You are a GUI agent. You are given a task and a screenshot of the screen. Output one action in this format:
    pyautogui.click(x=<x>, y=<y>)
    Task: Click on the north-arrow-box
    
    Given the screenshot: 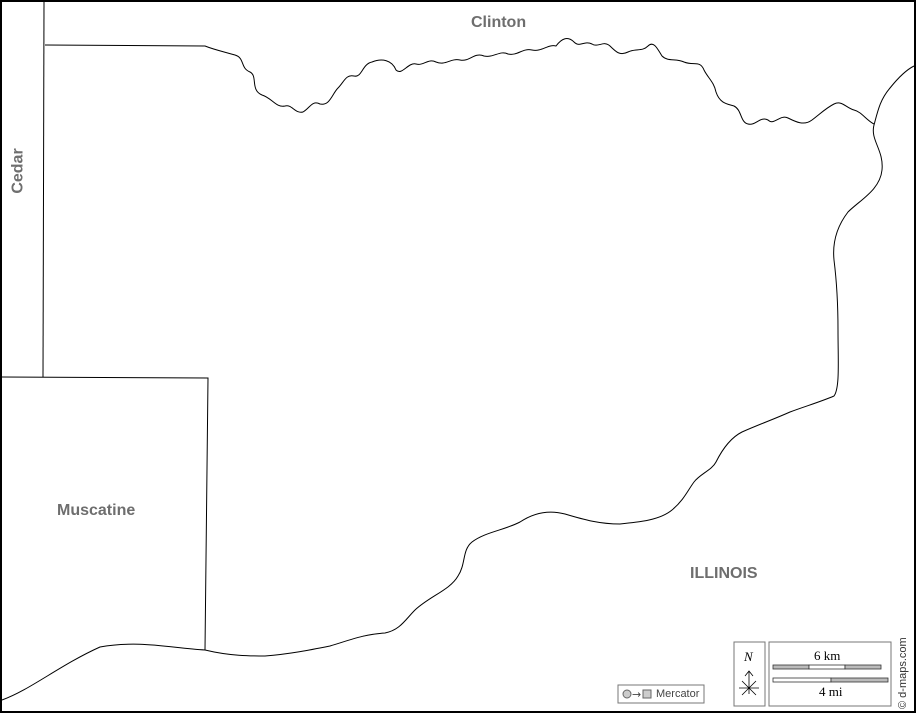 What is the action you would take?
    pyautogui.click(x=749, y=674)
    